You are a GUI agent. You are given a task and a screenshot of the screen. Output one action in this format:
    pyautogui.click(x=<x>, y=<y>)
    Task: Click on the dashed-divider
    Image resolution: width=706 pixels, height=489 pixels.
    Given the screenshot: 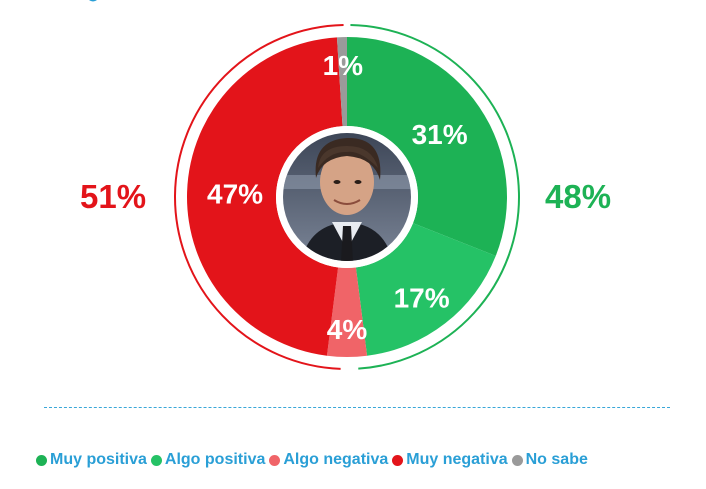 What is the action you would take?
    pyautogui.click(x=357, y=407)
    